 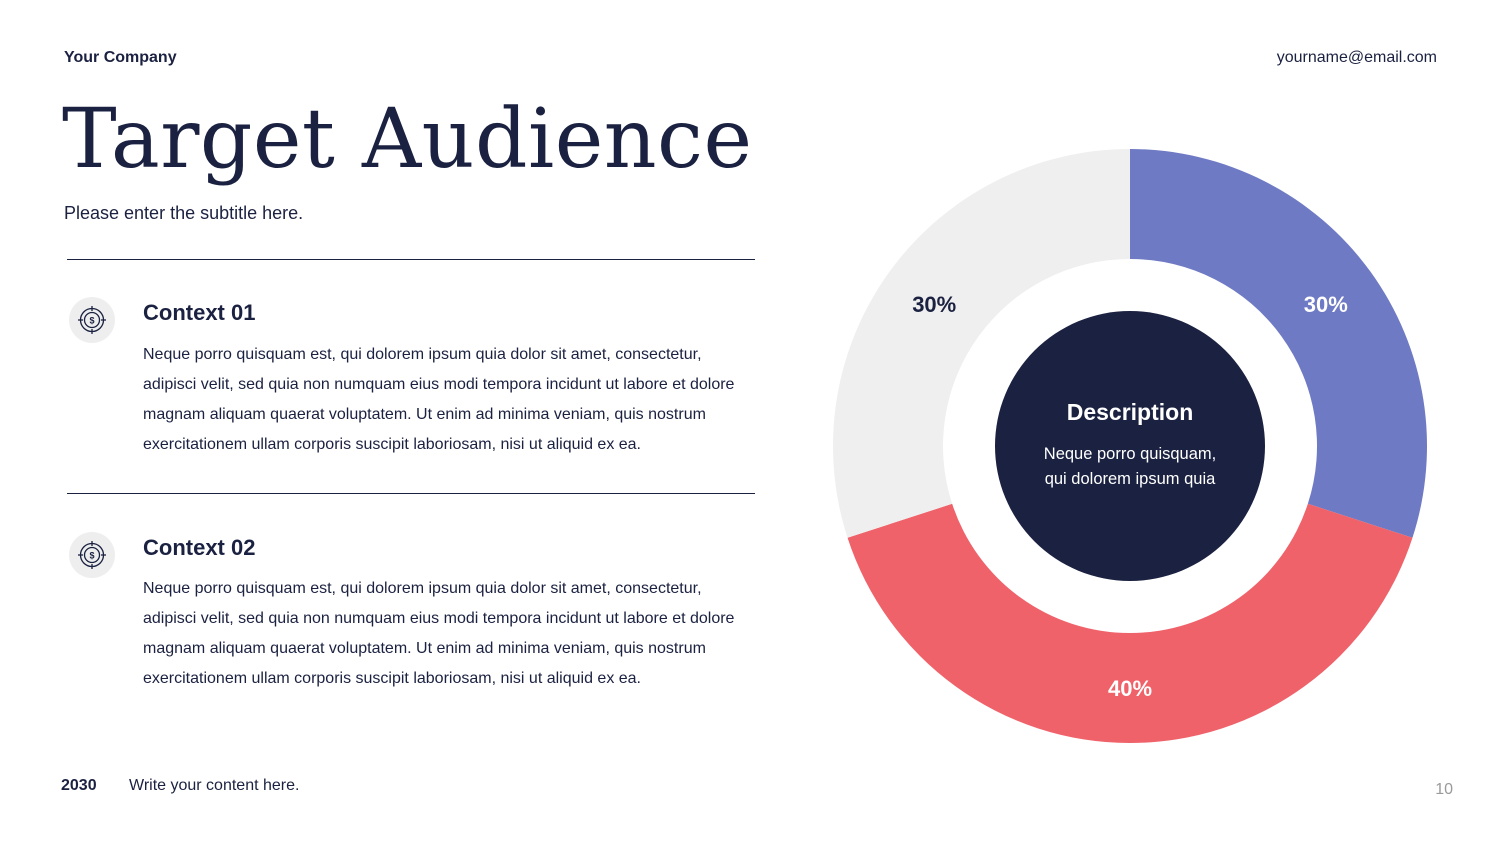 I want to click on company-name: Your Company, so click(x=120, y=57).